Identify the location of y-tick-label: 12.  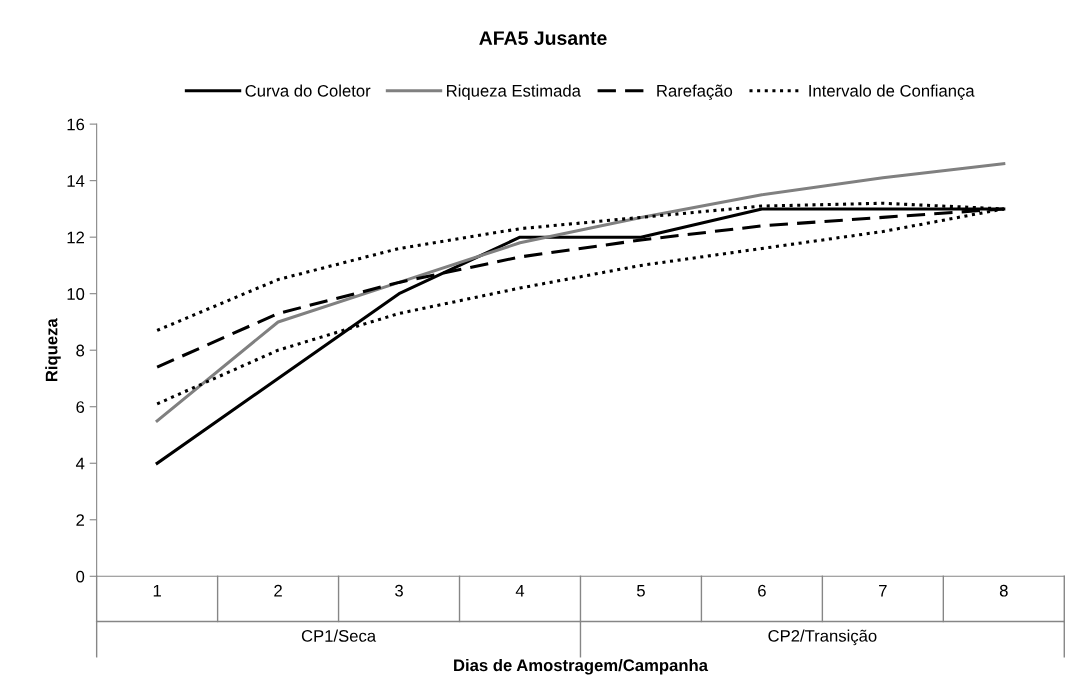
(76, 237).